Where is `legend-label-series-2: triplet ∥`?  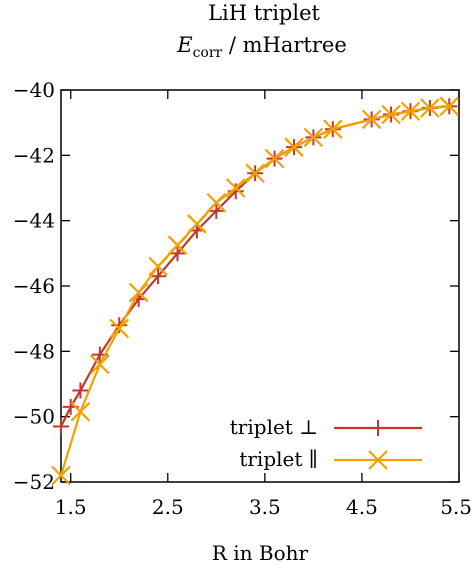
legend-label-series-2: triplet ∥ is located at coordinates (278, 459).